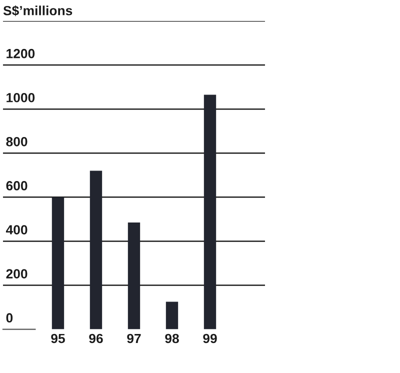 The width and height of the screenshot is (400, 373). What do you see at coordinates (17, 229) in the screenshot?
I see `y-tick-label: 400` at bounding box center [17, 229].